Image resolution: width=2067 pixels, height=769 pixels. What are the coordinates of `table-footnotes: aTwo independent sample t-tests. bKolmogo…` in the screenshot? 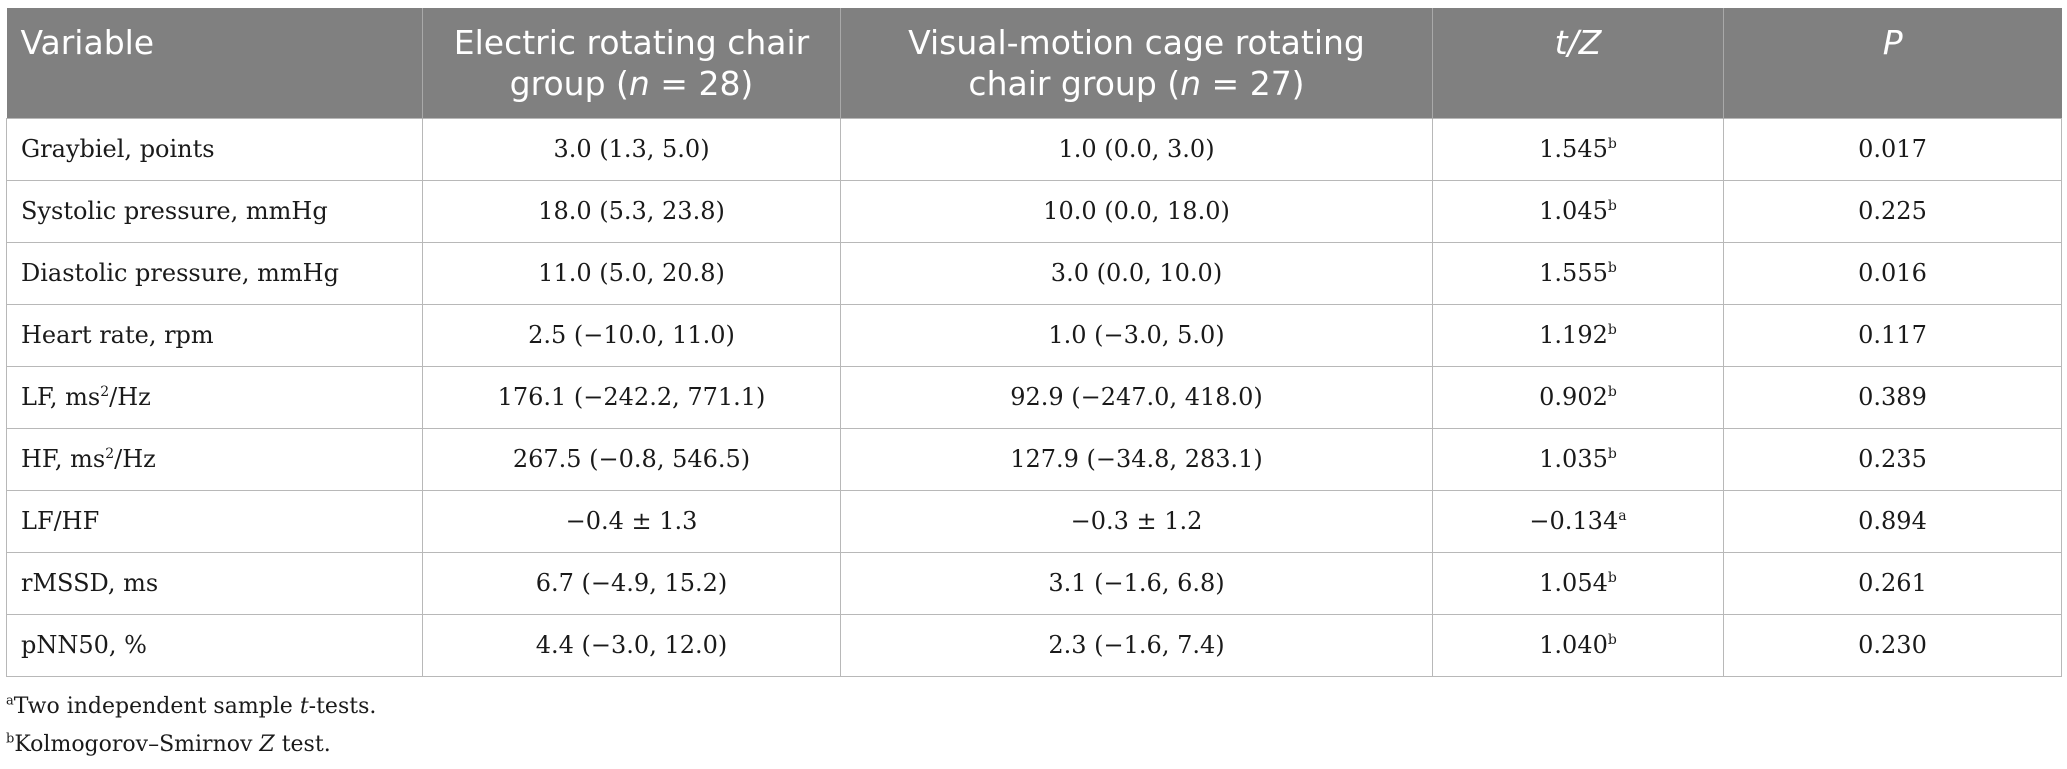 It's located at (191, 726).